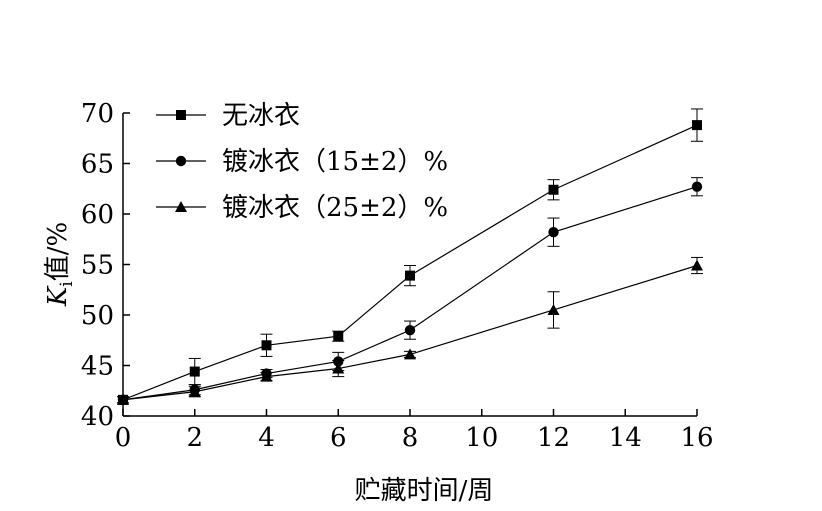 This screenshot has height=511, width=822. Describe the element at coordinates (266, 438) in the screenshot. I see `x-tick-label: 4` at that location.